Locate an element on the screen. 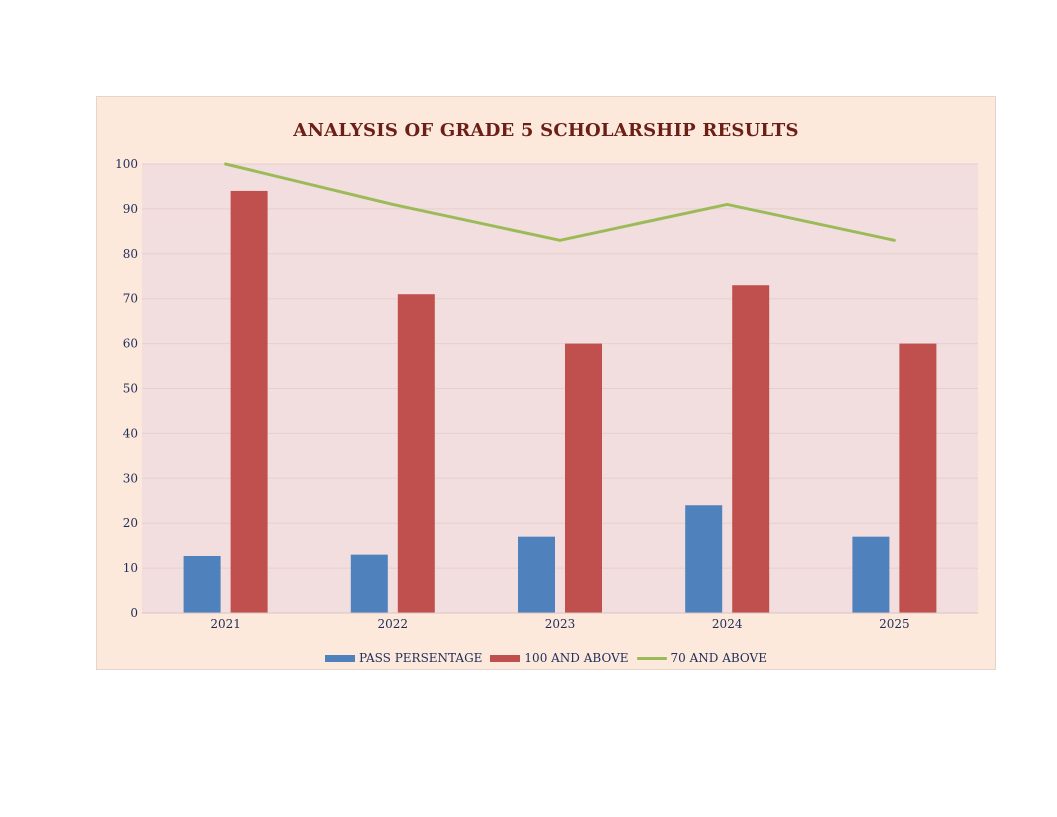  legend-label-70: 70 AND ABOVE is located at coordinates (718, 658).